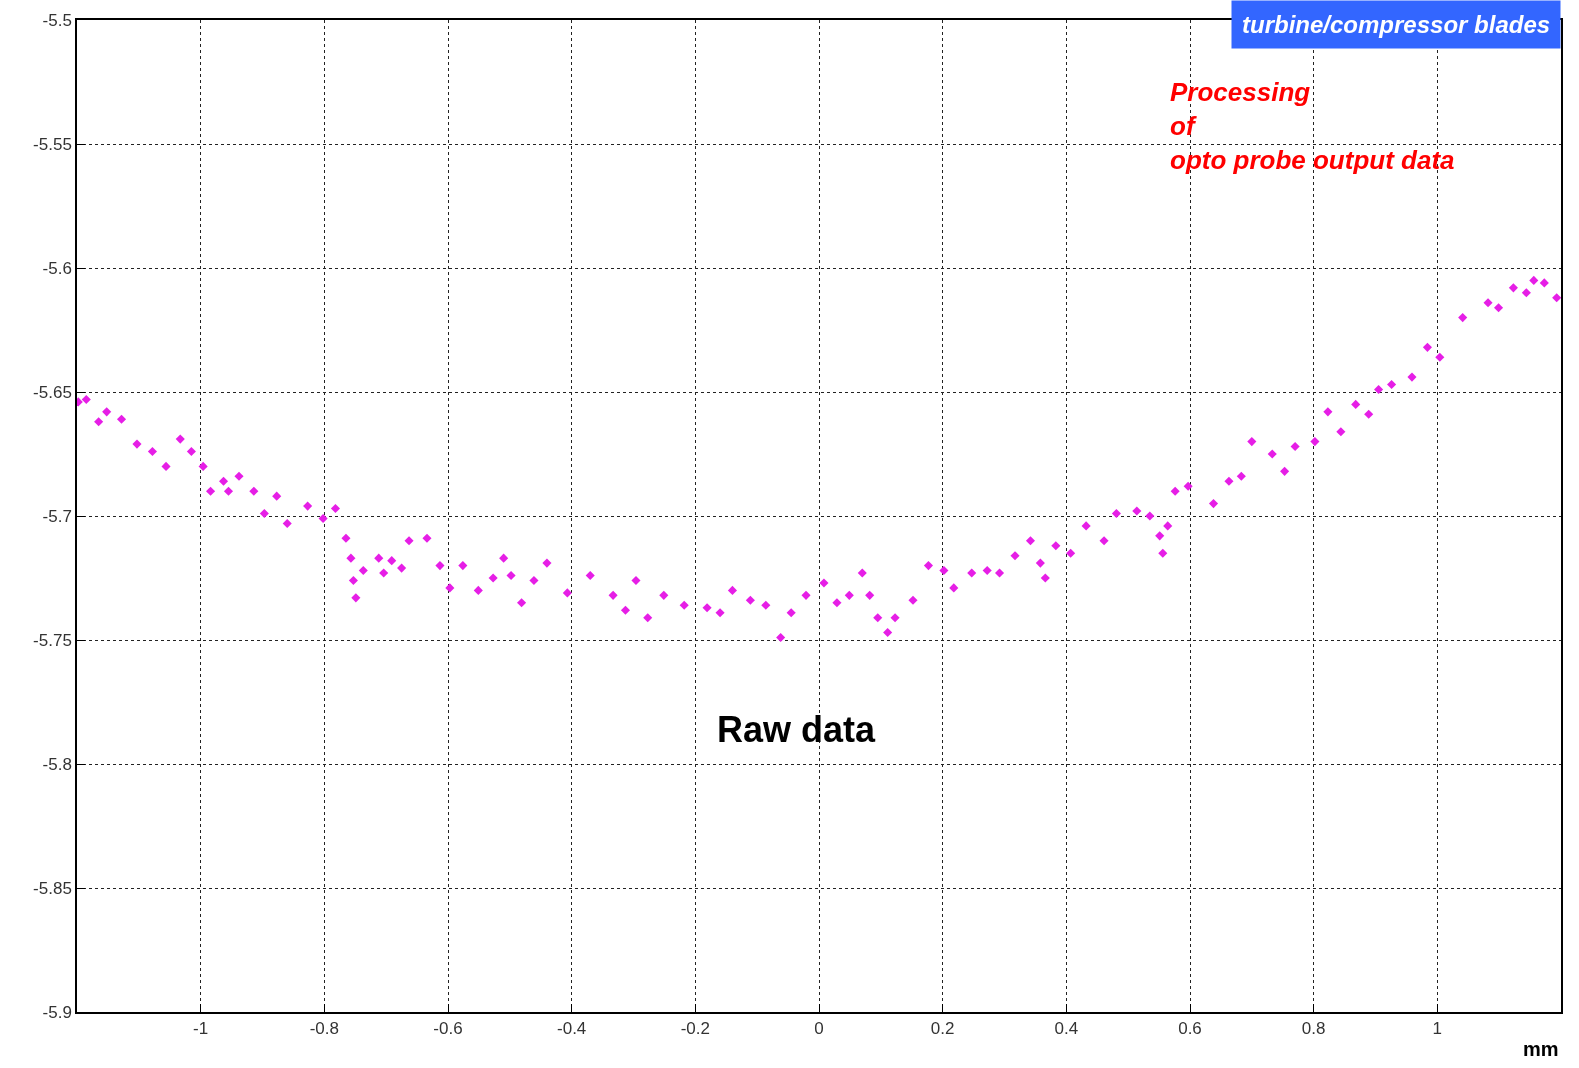 Image resolution: width=1579 pixels, height=1068 pixels. Describe the element at coordinates (201, 1029) in the screenshot. I see `x-tick-label: -1` at that location.